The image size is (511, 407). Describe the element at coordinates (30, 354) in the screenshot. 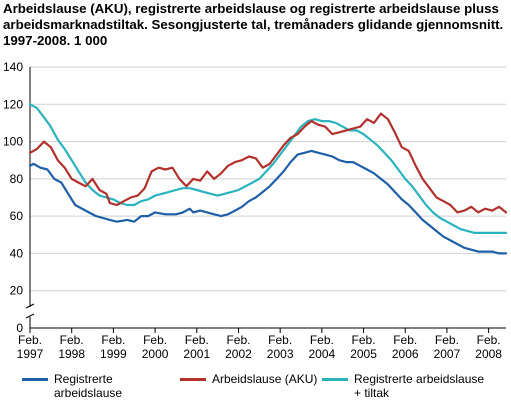

I see `x-tick-label-year: 1997` at that location.